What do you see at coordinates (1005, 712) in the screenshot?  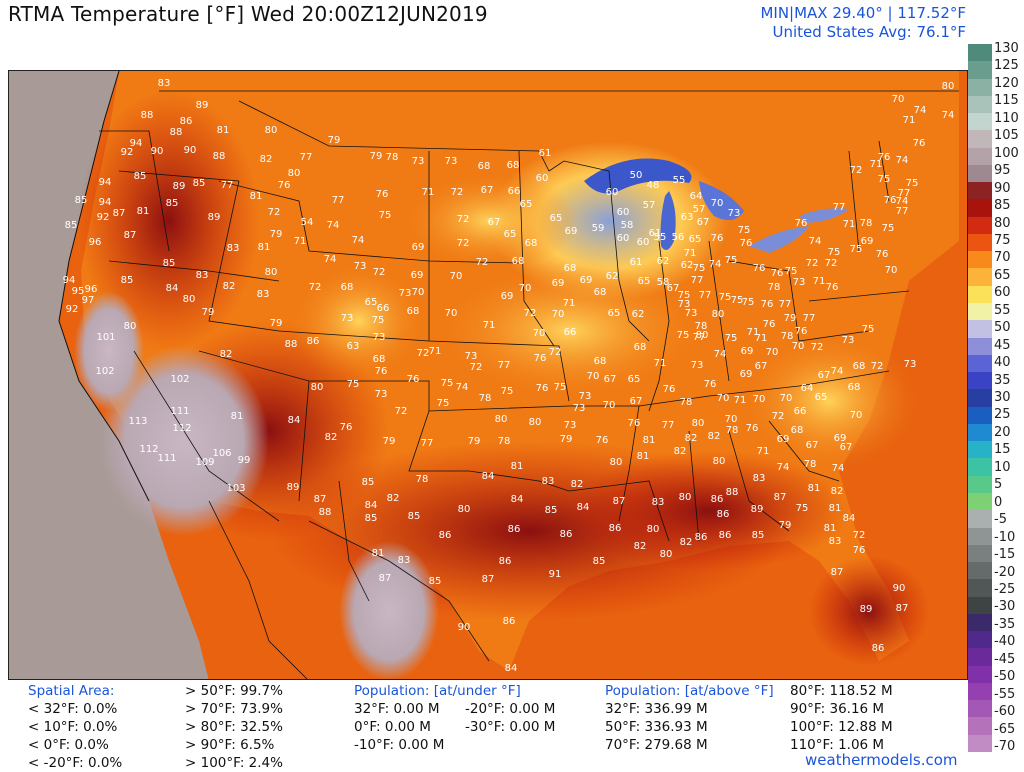 I see `colorbar-tick-label: -60` at bounding box center [1005, 712].